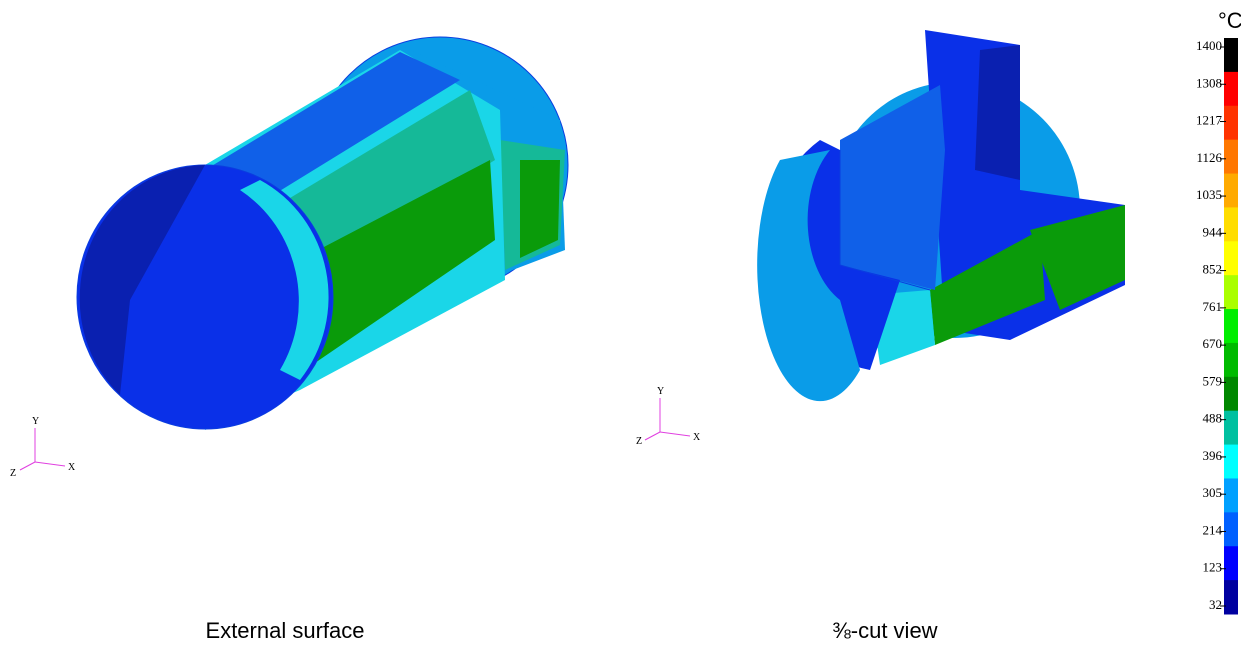  What do you see at coordinates (1213, 567) in the screenshot?
I see `colorbar-label: 123` at bounding box center [1213, 567].